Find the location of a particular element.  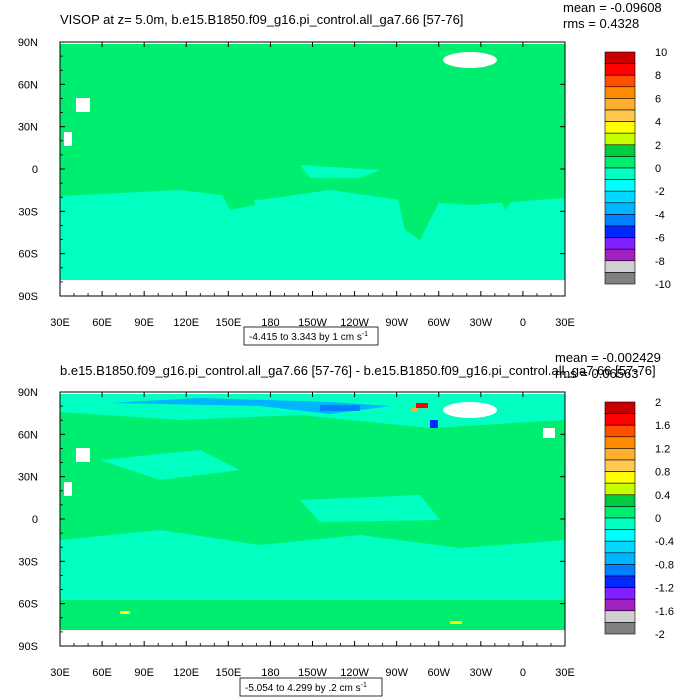

panel-1-ytick-label: 90S is located at coordinates (28, 297).